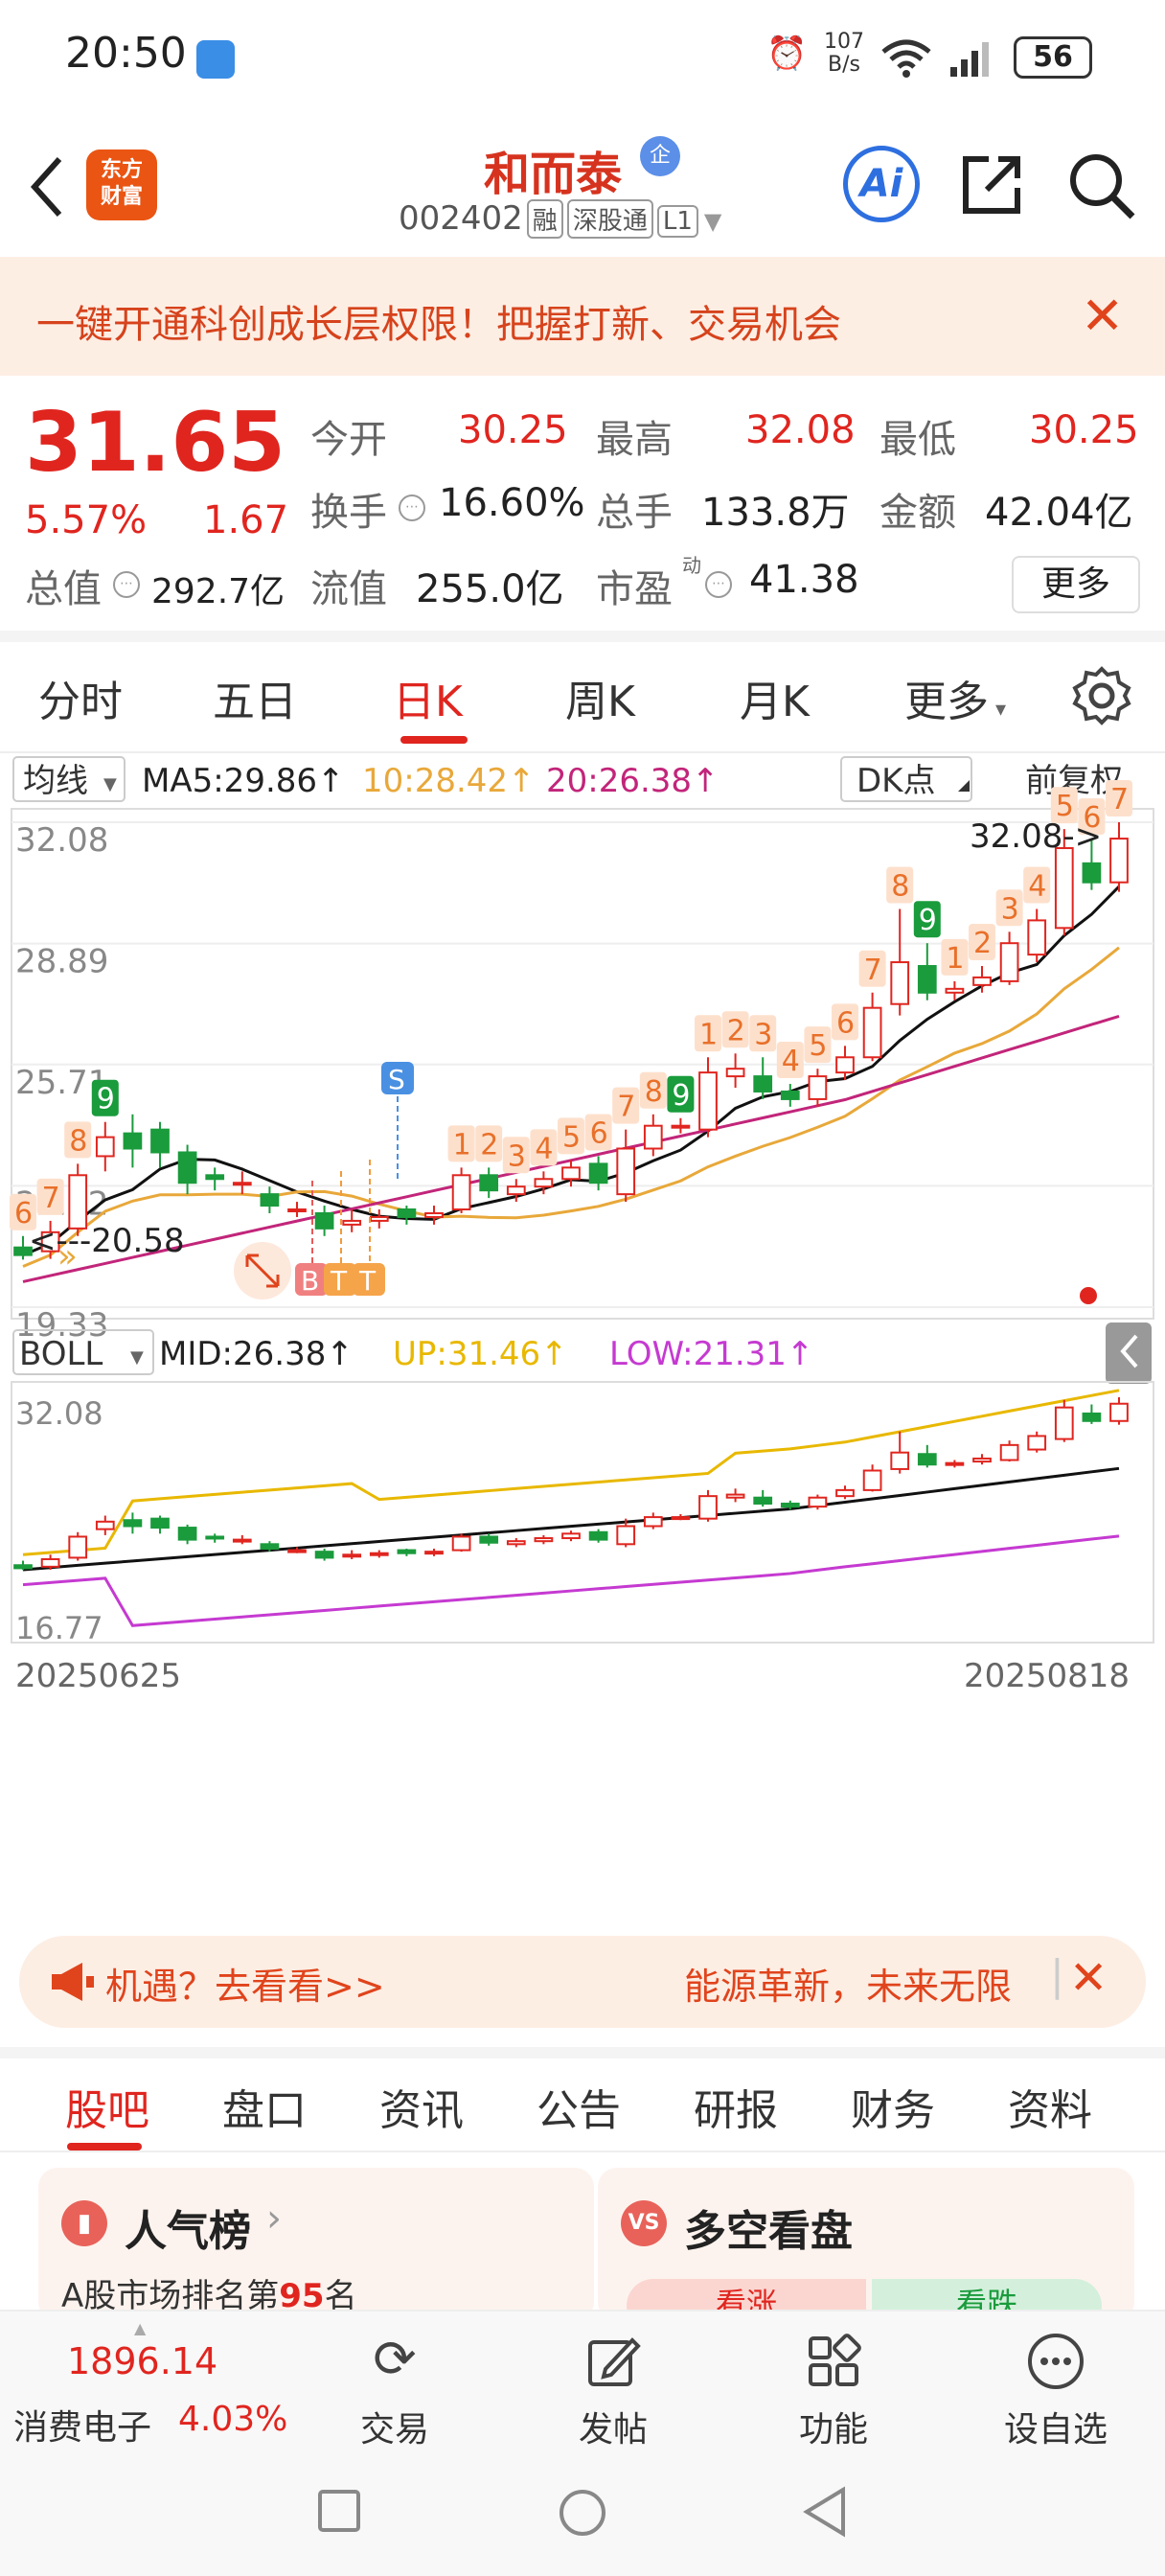 The width and height of the screenshot is (1165, 2576). I want to click on corner-icon, so click(964, 786).